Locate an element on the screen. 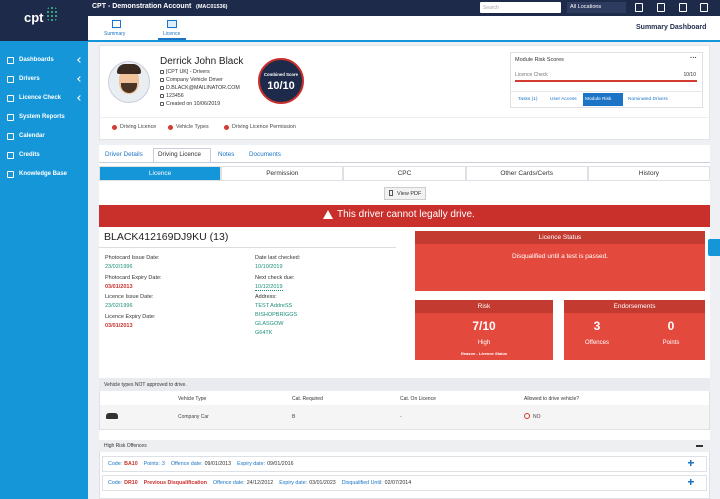 This screenshot has height=499, width=720. module-risk-menu: ··· is located at coordinates (693, 58).